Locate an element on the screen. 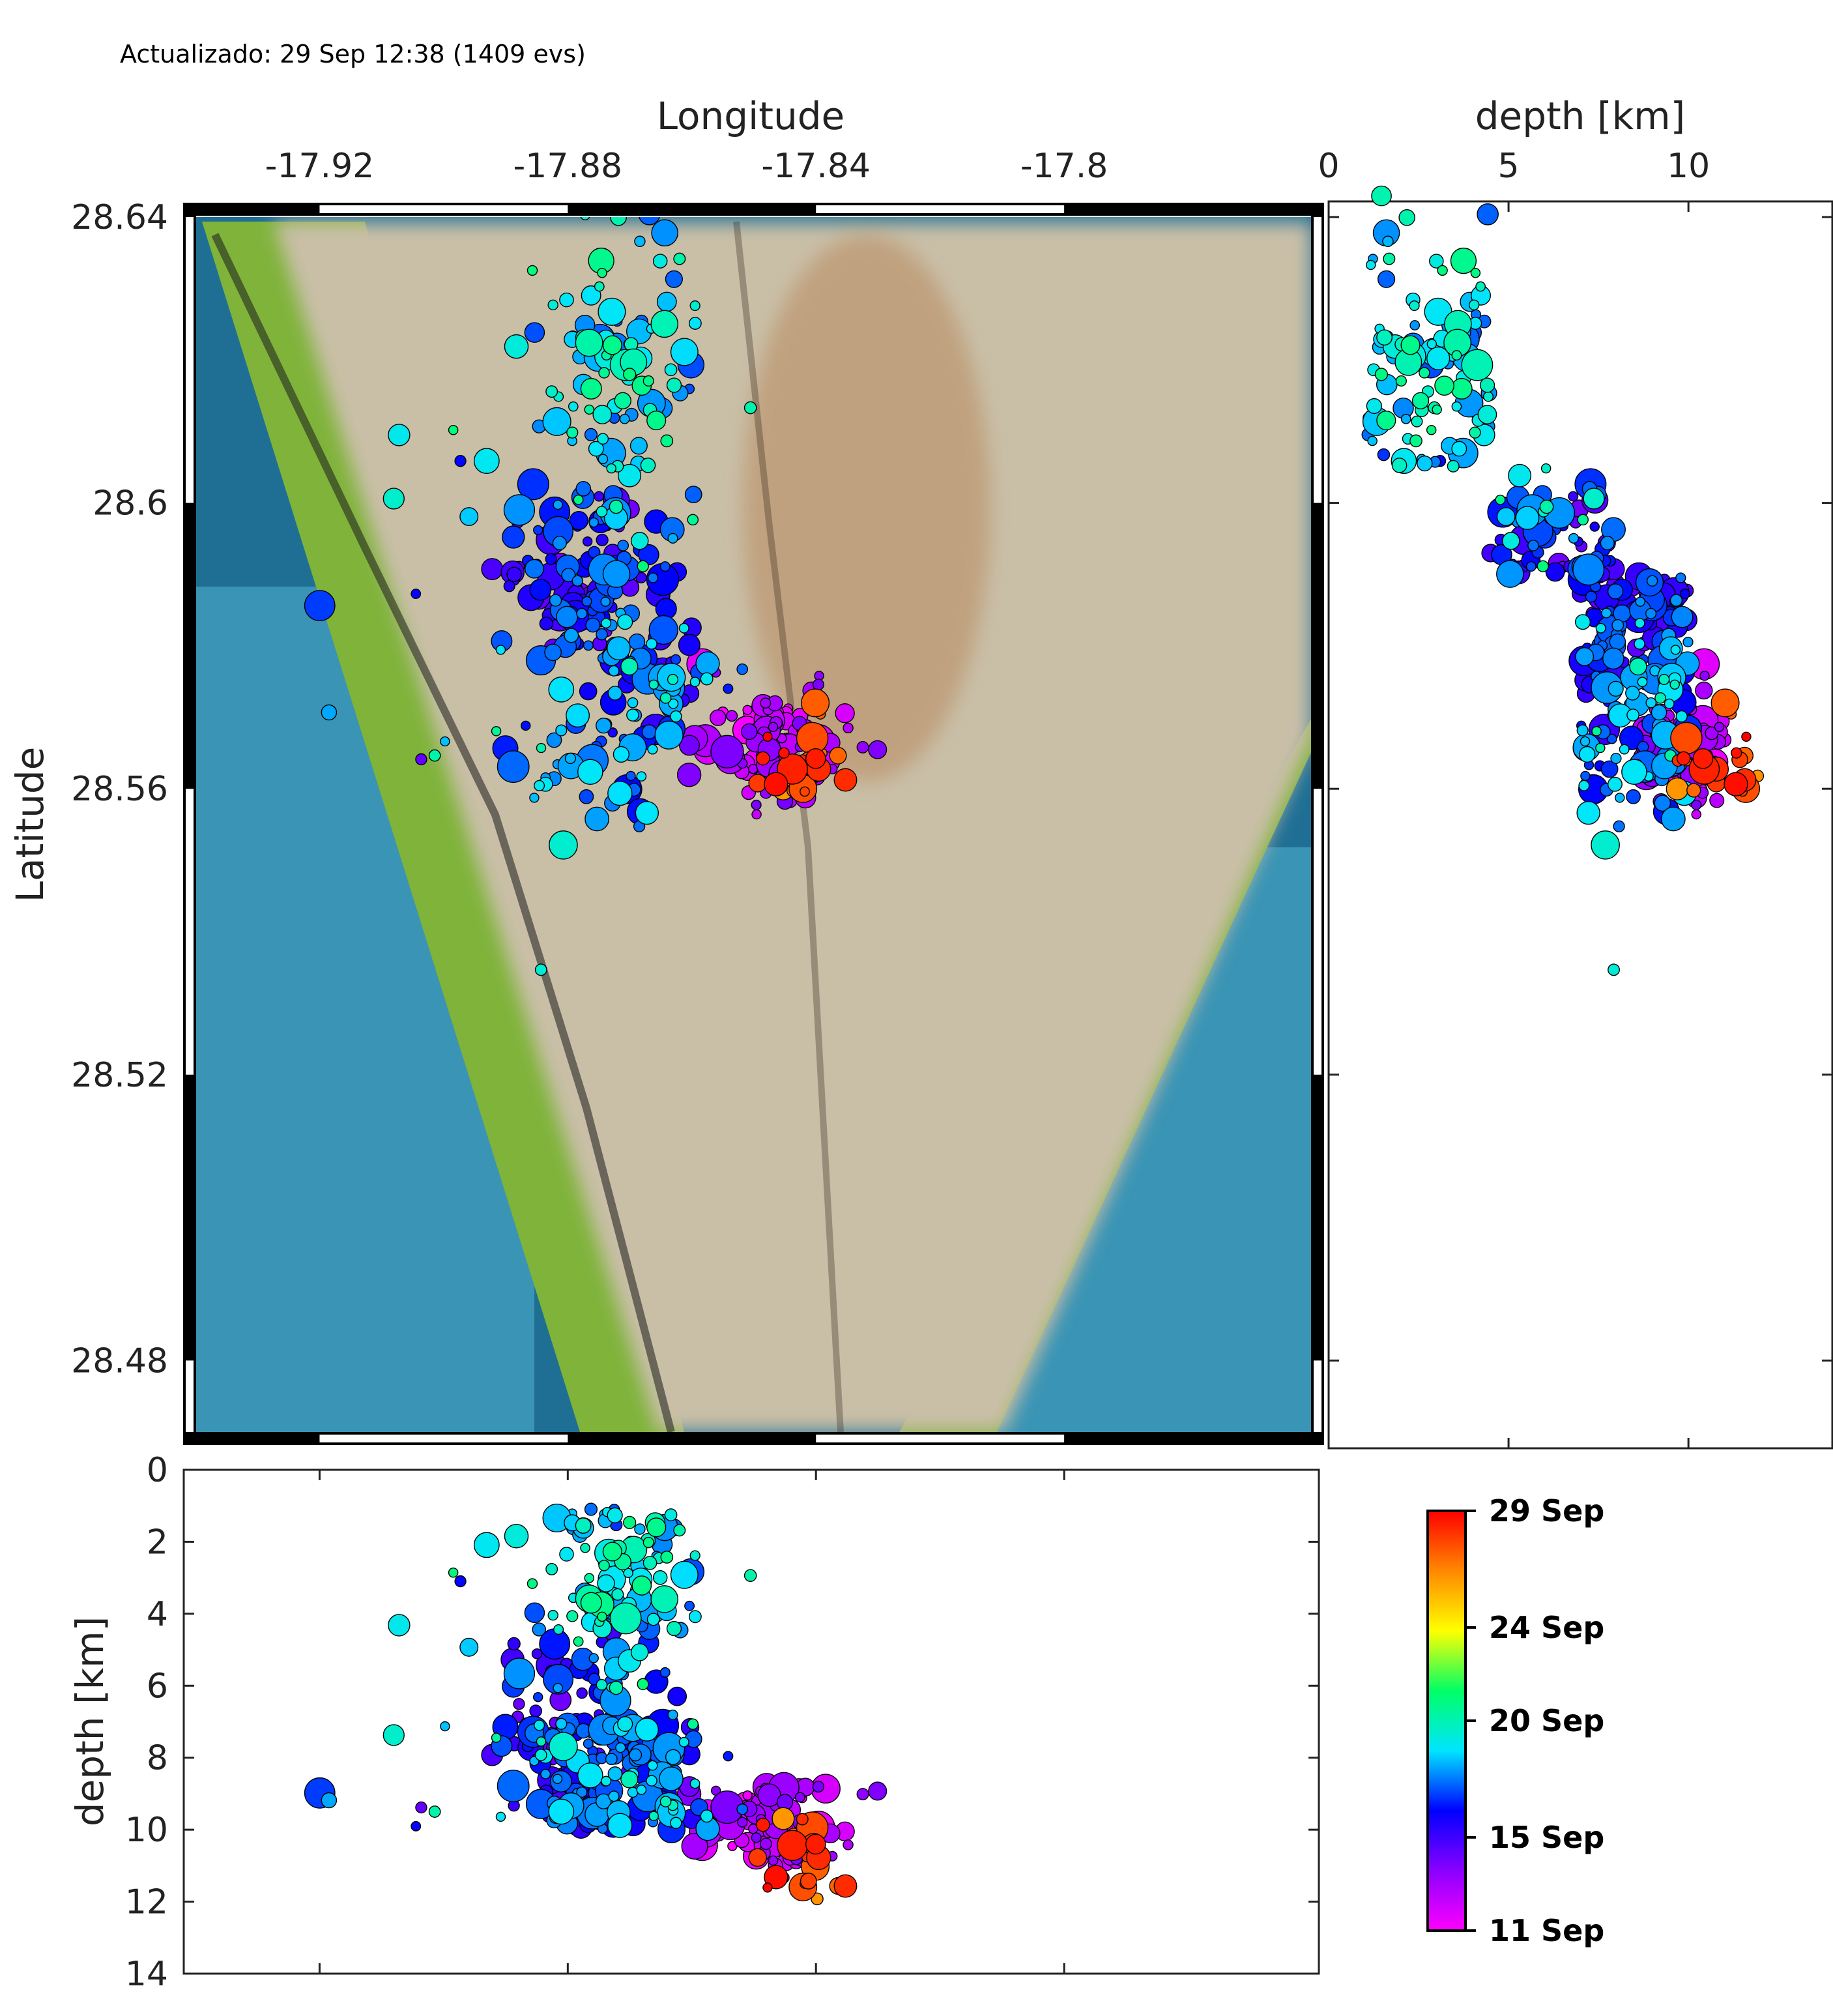 Image resolution: width=1833 pixels, height=2016 pixels. colorbar-tick-label: 29 Sep is located at coordinates (1546, 1510).